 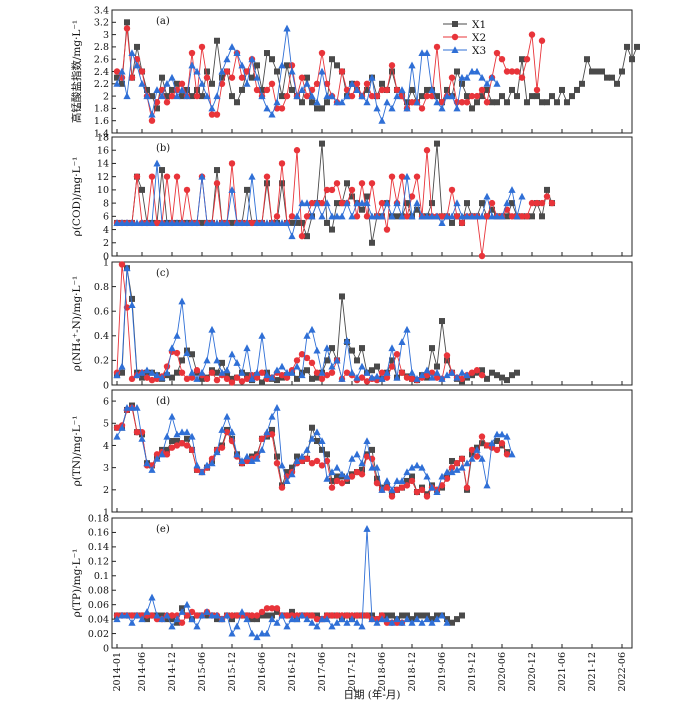 I want to click on y-tick-label: 18, so click(x=103, y=137).